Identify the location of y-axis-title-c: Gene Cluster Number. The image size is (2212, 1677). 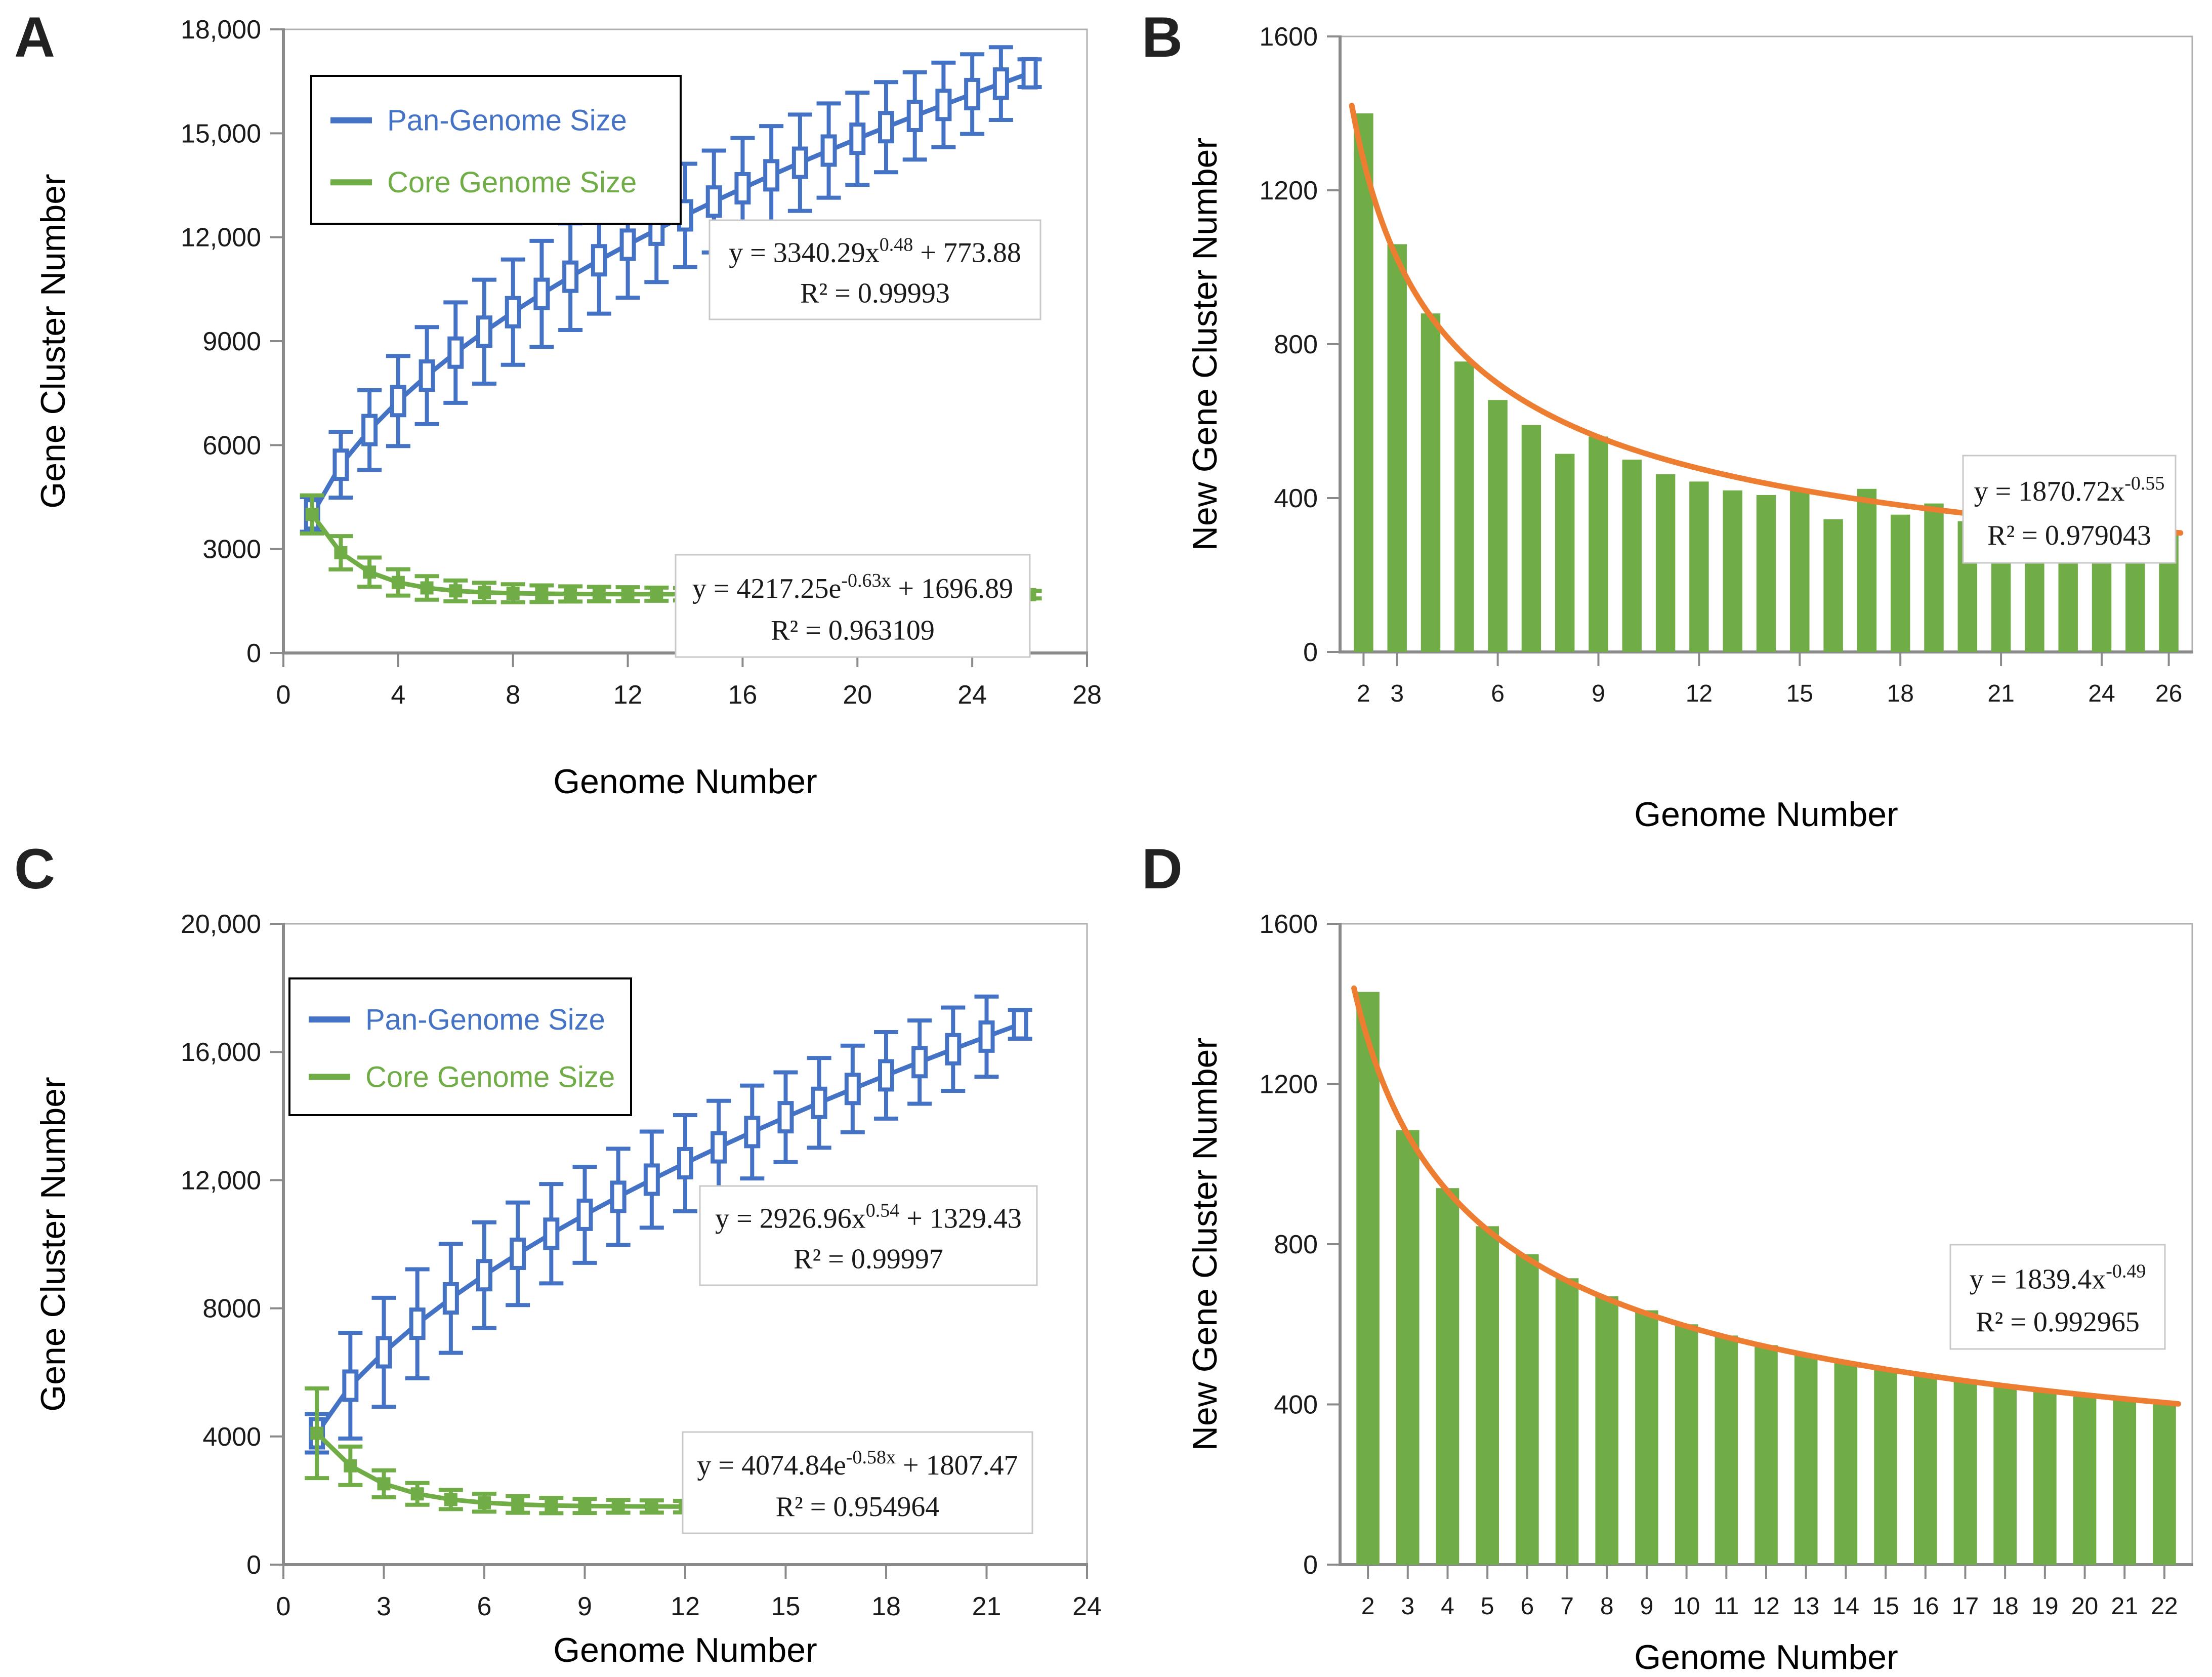
(53, 1245).